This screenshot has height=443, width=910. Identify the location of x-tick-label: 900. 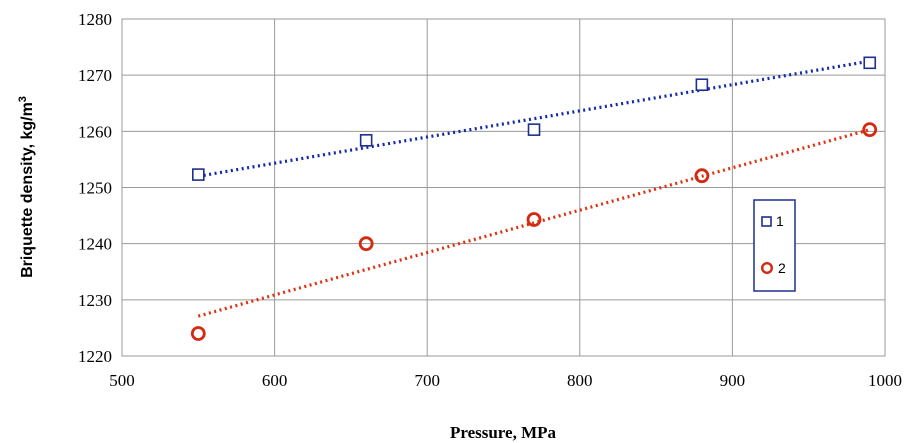
(733, 380).